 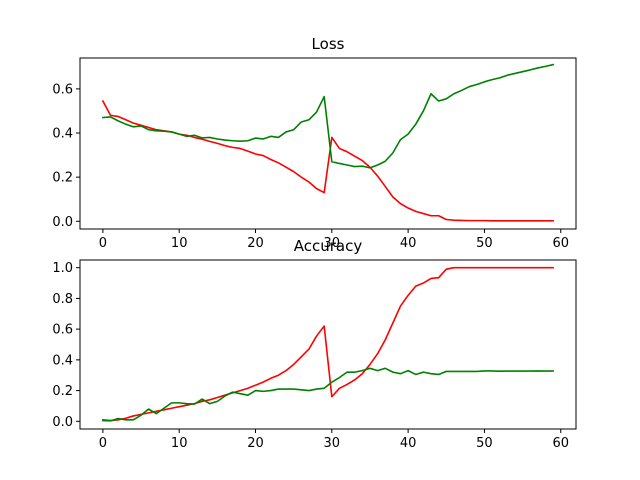 I want to click on loss-x-tick-label: 40, so click(x=408, y=243).